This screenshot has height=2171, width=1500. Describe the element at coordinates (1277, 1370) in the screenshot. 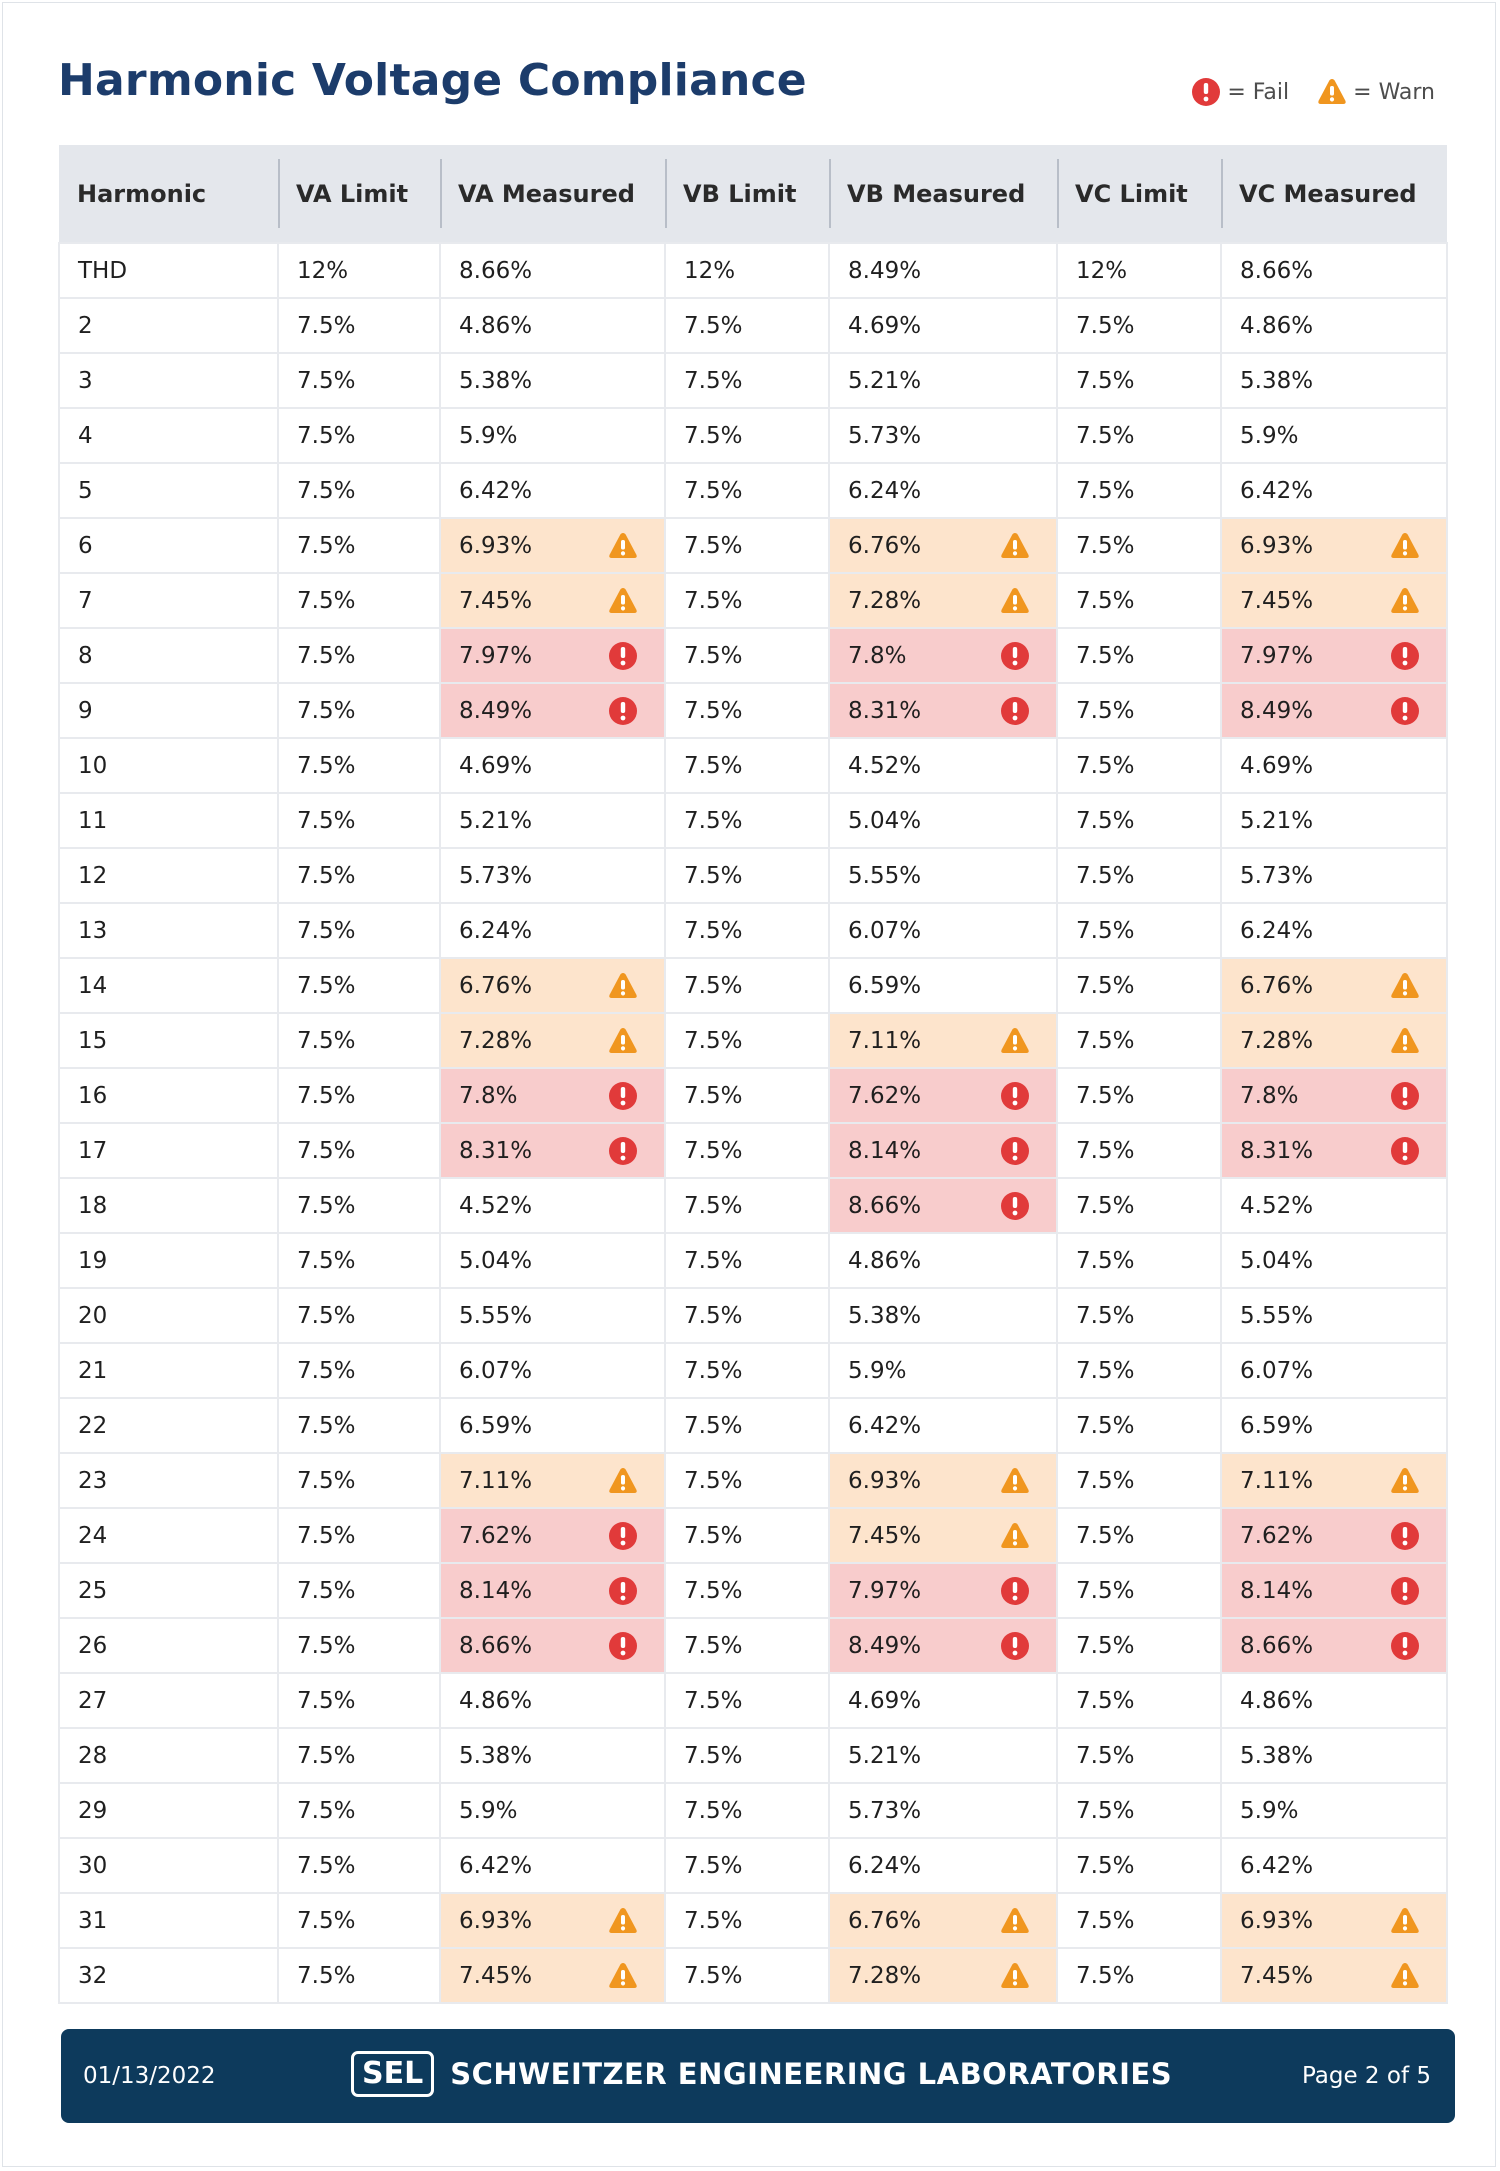

I see `cell-value: 6.07%` at that location.